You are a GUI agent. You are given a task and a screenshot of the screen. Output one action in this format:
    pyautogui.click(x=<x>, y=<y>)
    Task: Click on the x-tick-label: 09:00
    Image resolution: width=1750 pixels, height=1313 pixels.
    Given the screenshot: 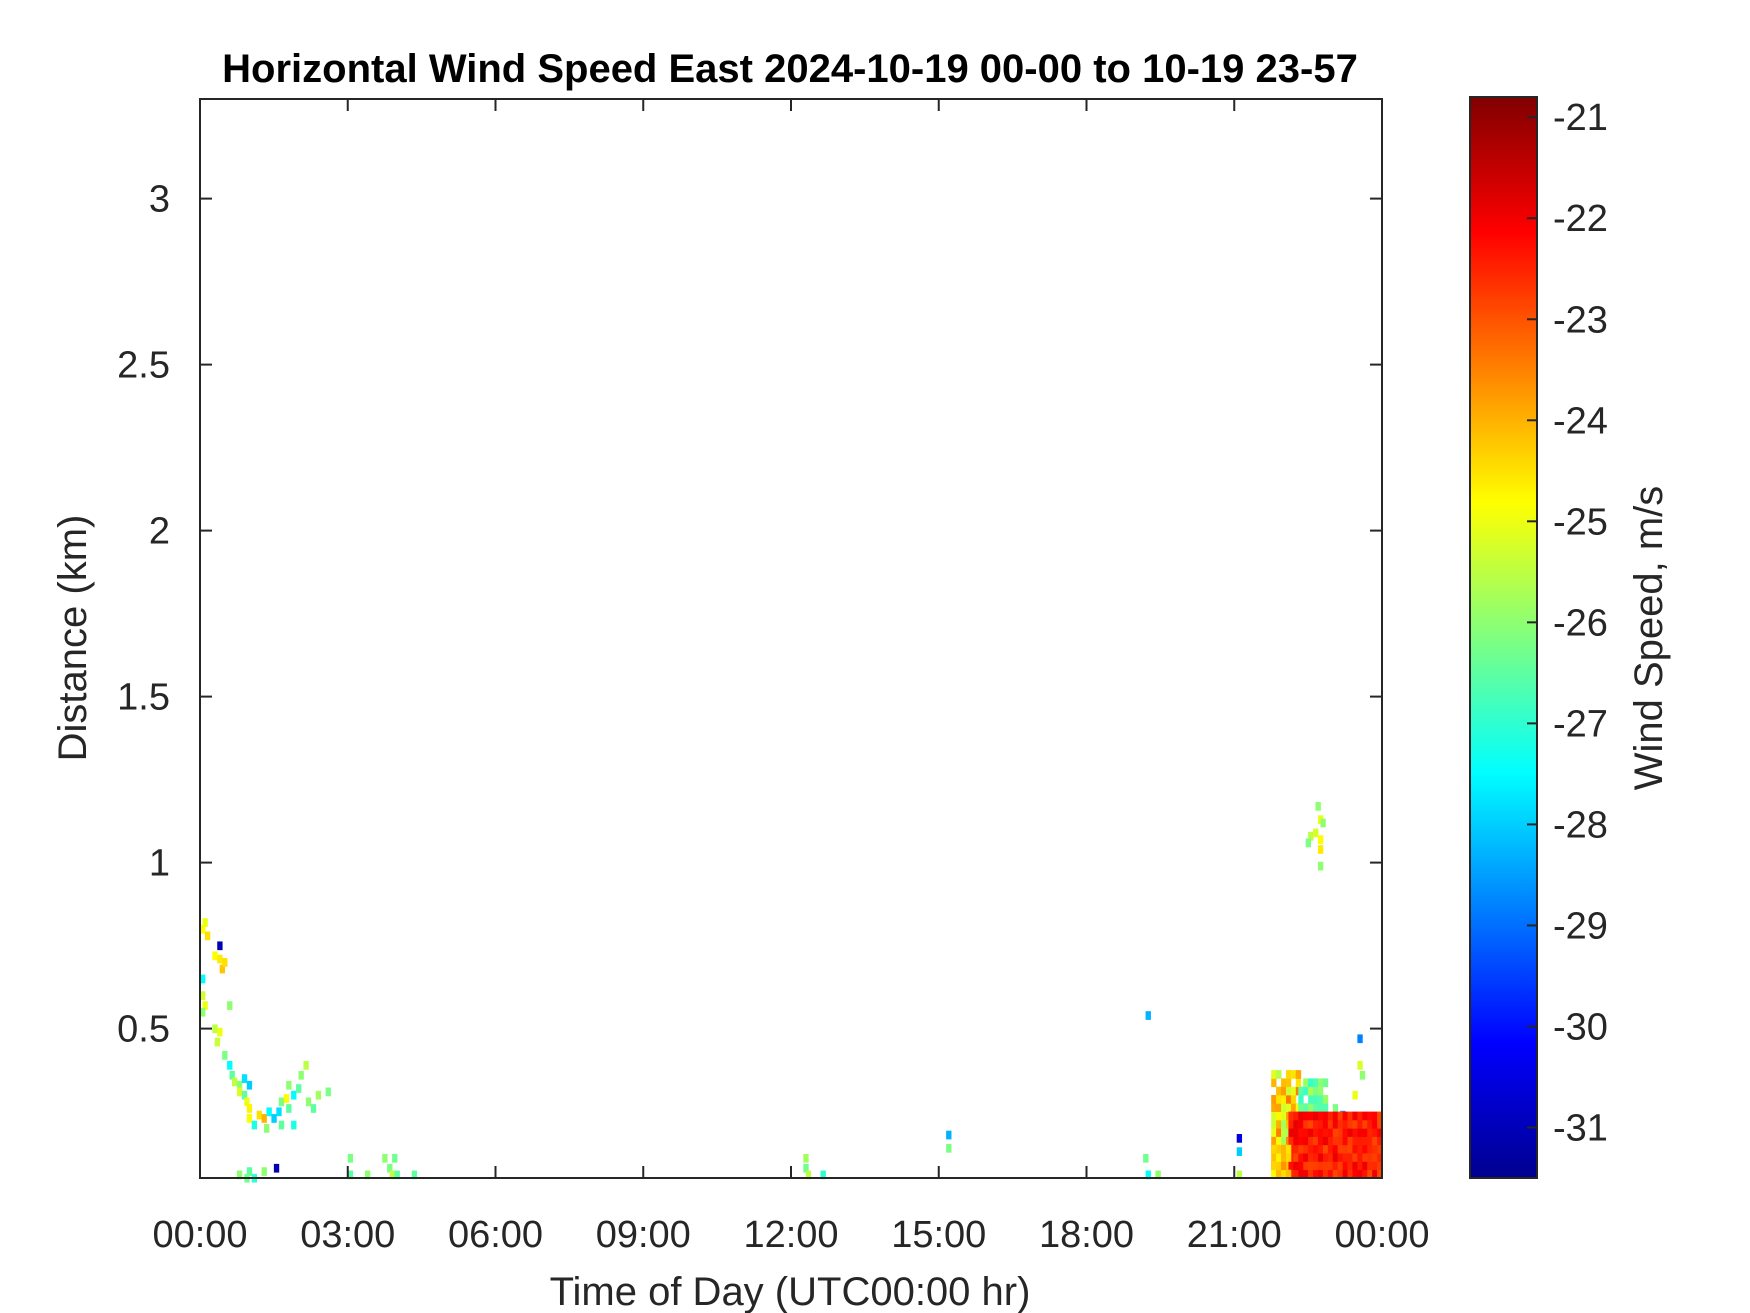 What is the action you would take?
    pyautogui.click(x=643, y=1235)
    